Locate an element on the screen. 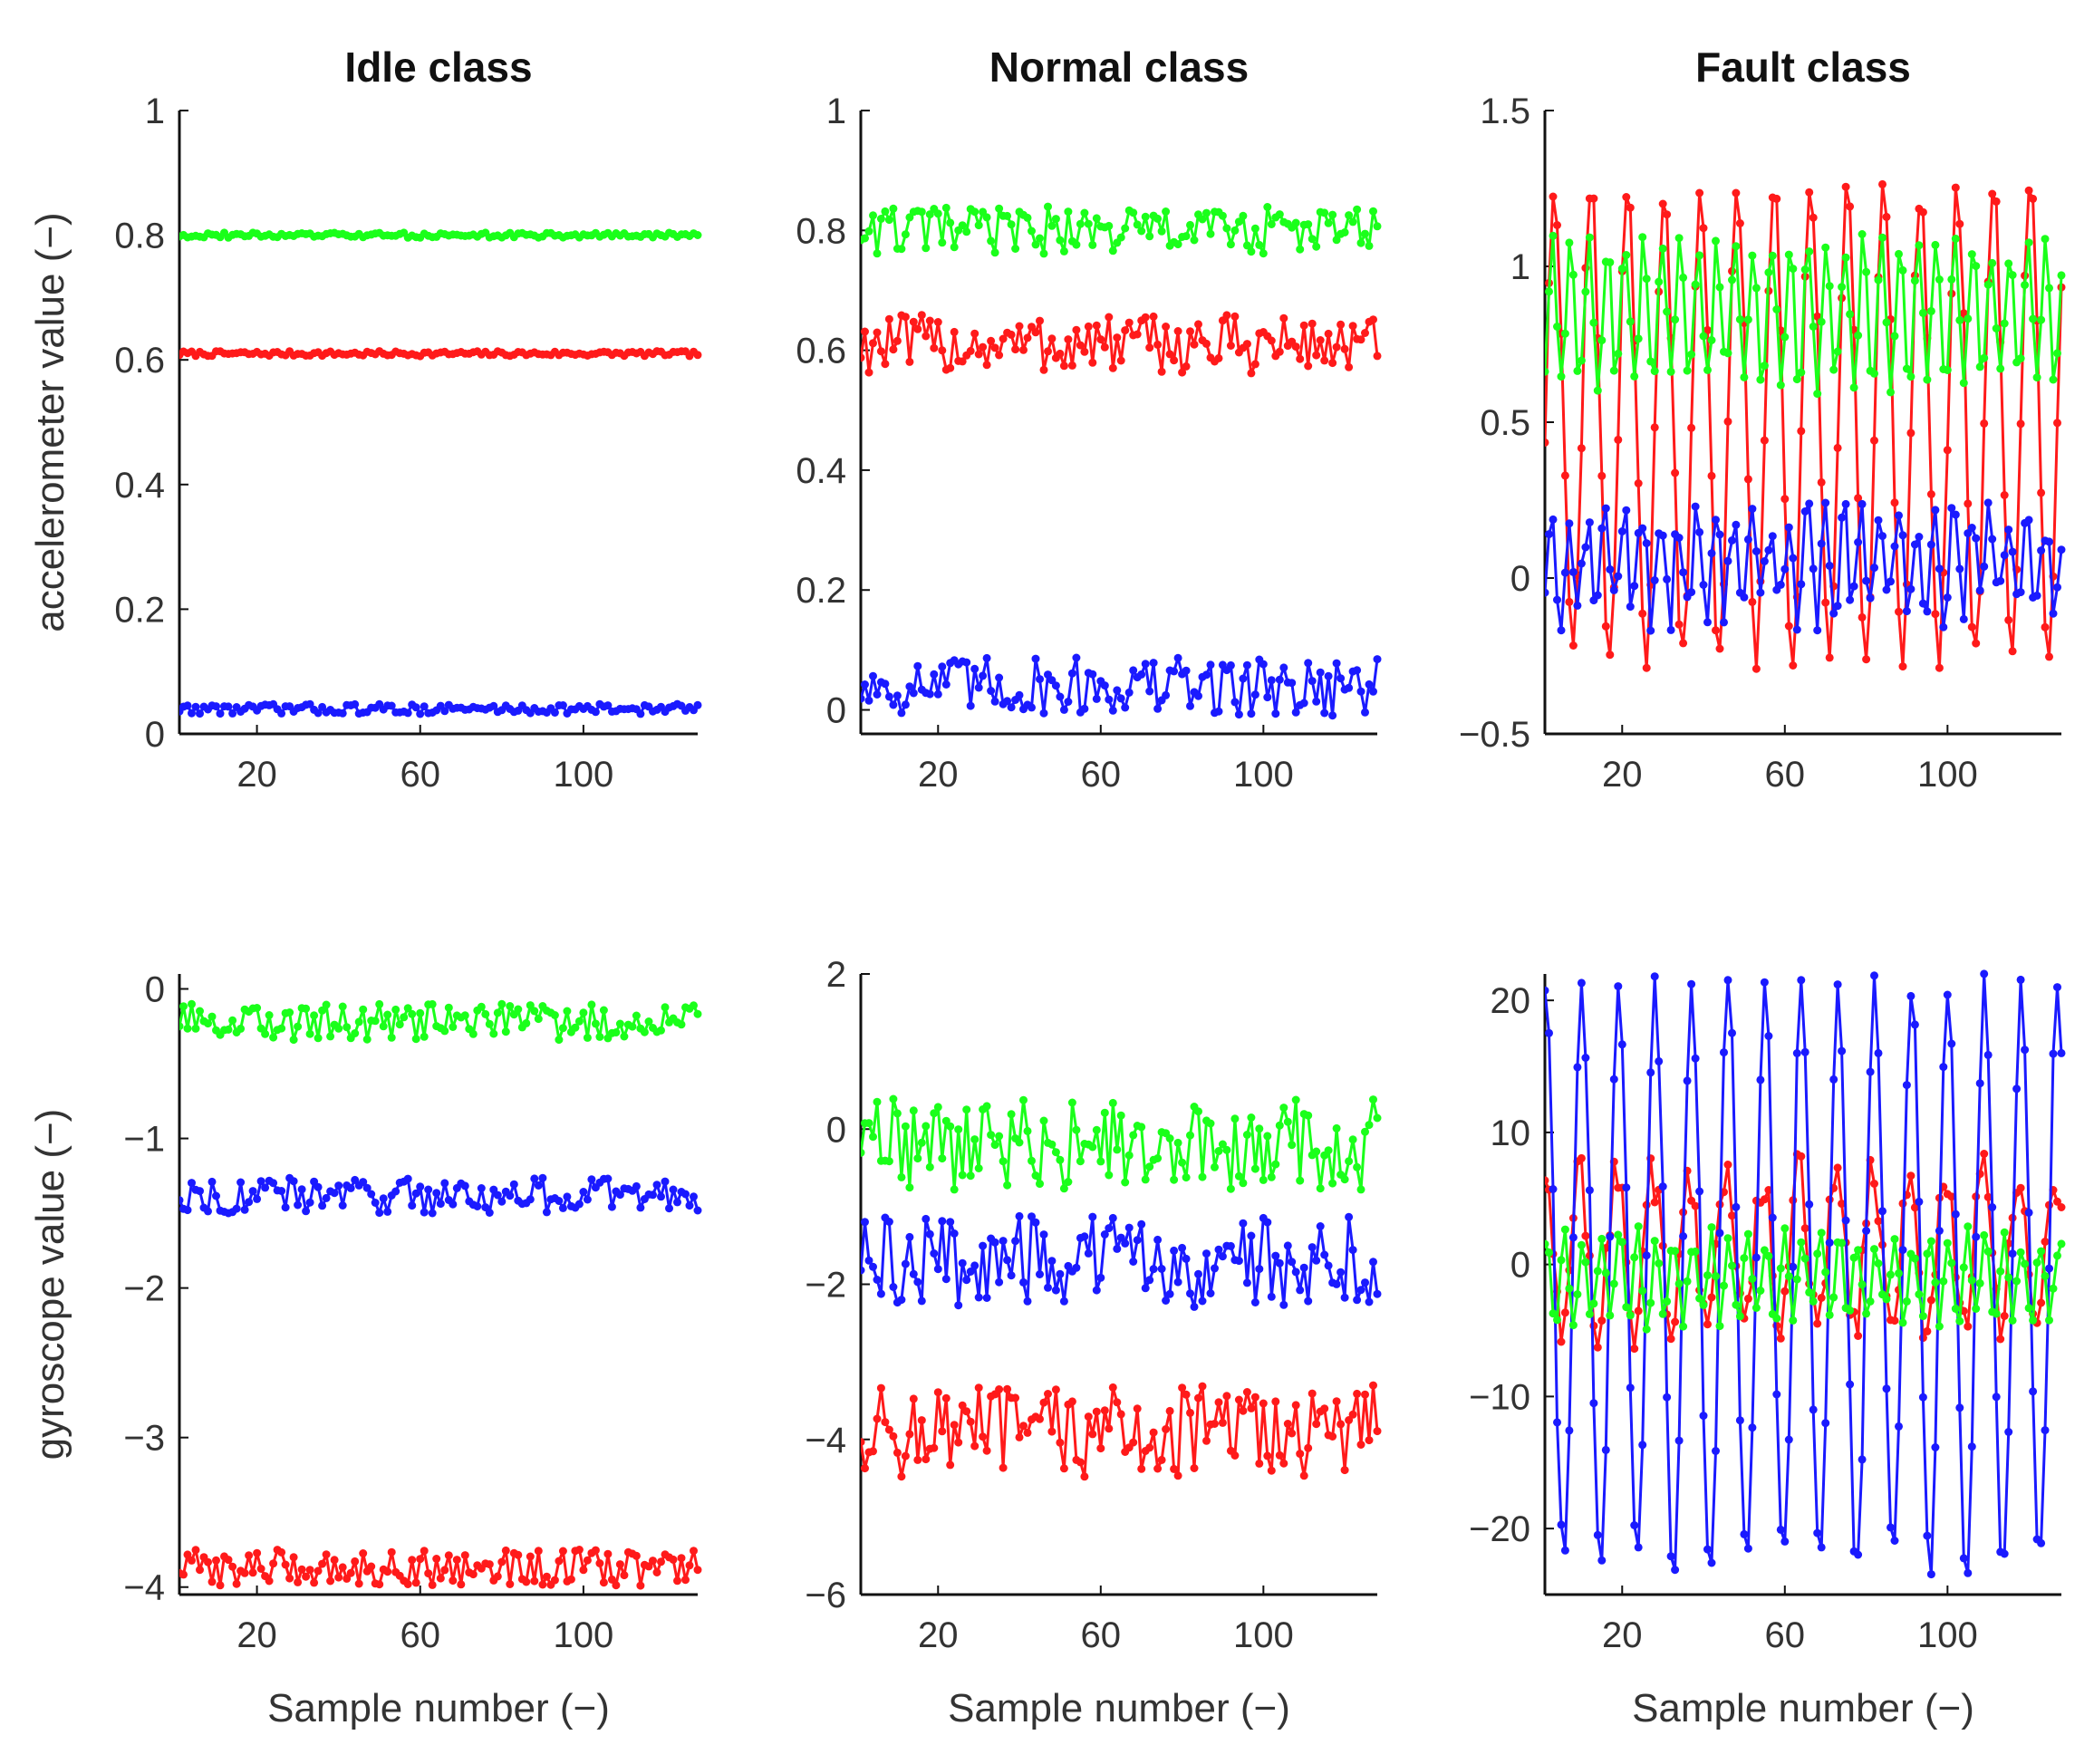 The height and width of the screenshot is (1764, 2094). x-tick-label: 60 is located at coordinates (1101, 1635).